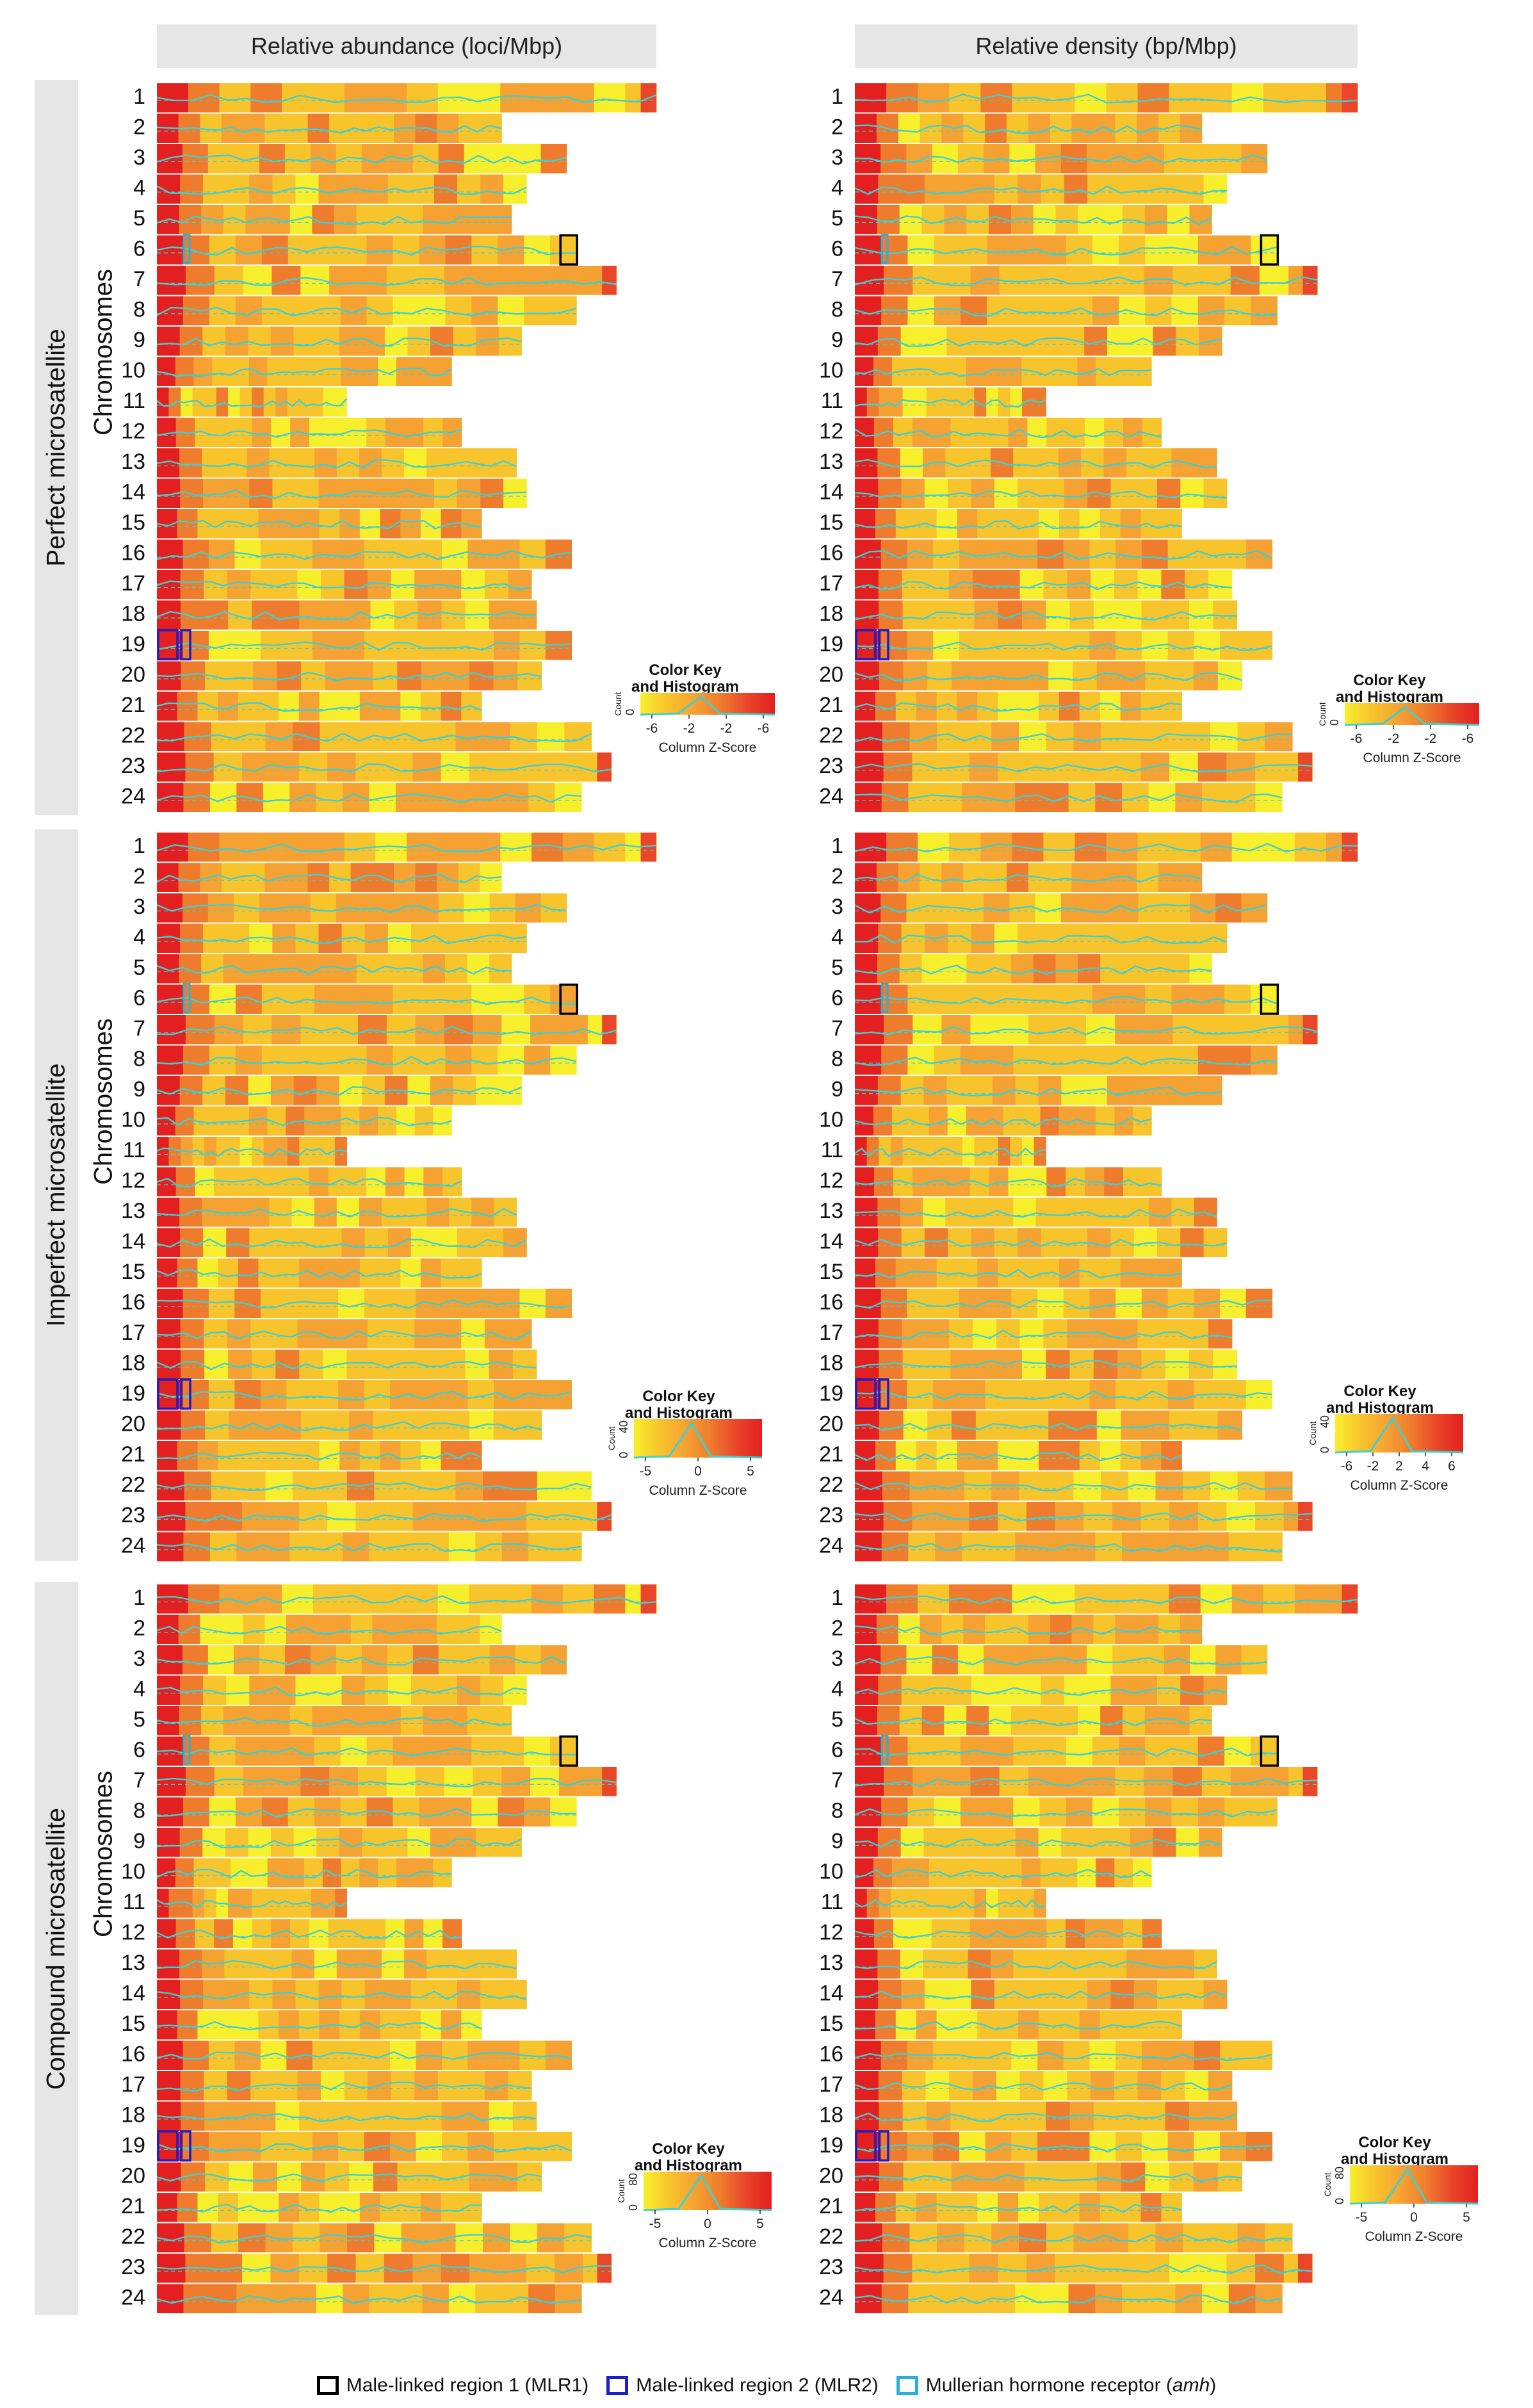 Image resolution: width=1533 pixels, height=2408 pixels. Describe the element at coordinates (686, 670) in the screenshot. I see `color-key-title: Color Key` at that location.